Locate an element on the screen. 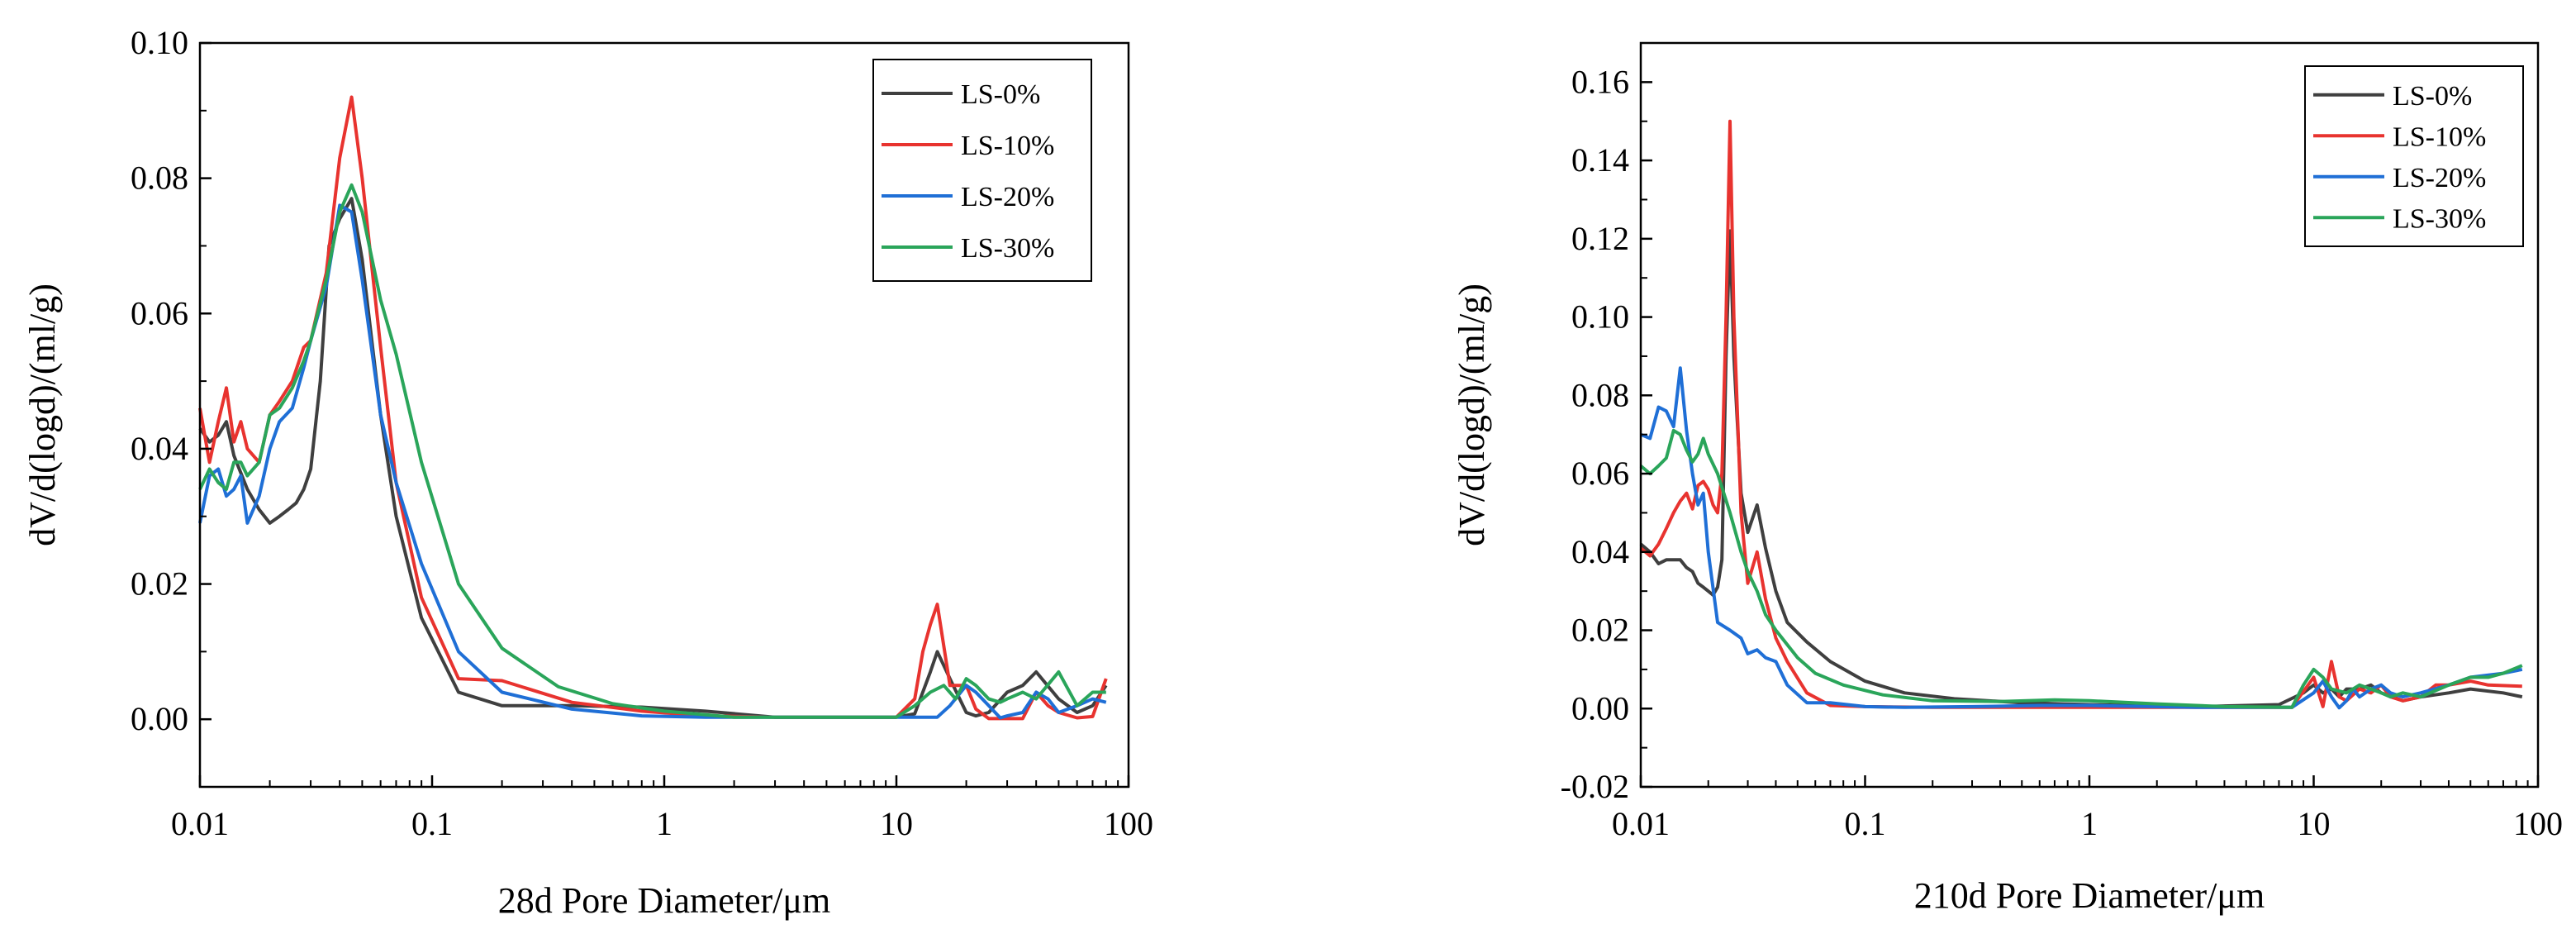 Image resolution: width=2576 pixels, height=934 pixels. x-axis-title: 28d Pore Diameter/μm is located at coordinates (664, 900).